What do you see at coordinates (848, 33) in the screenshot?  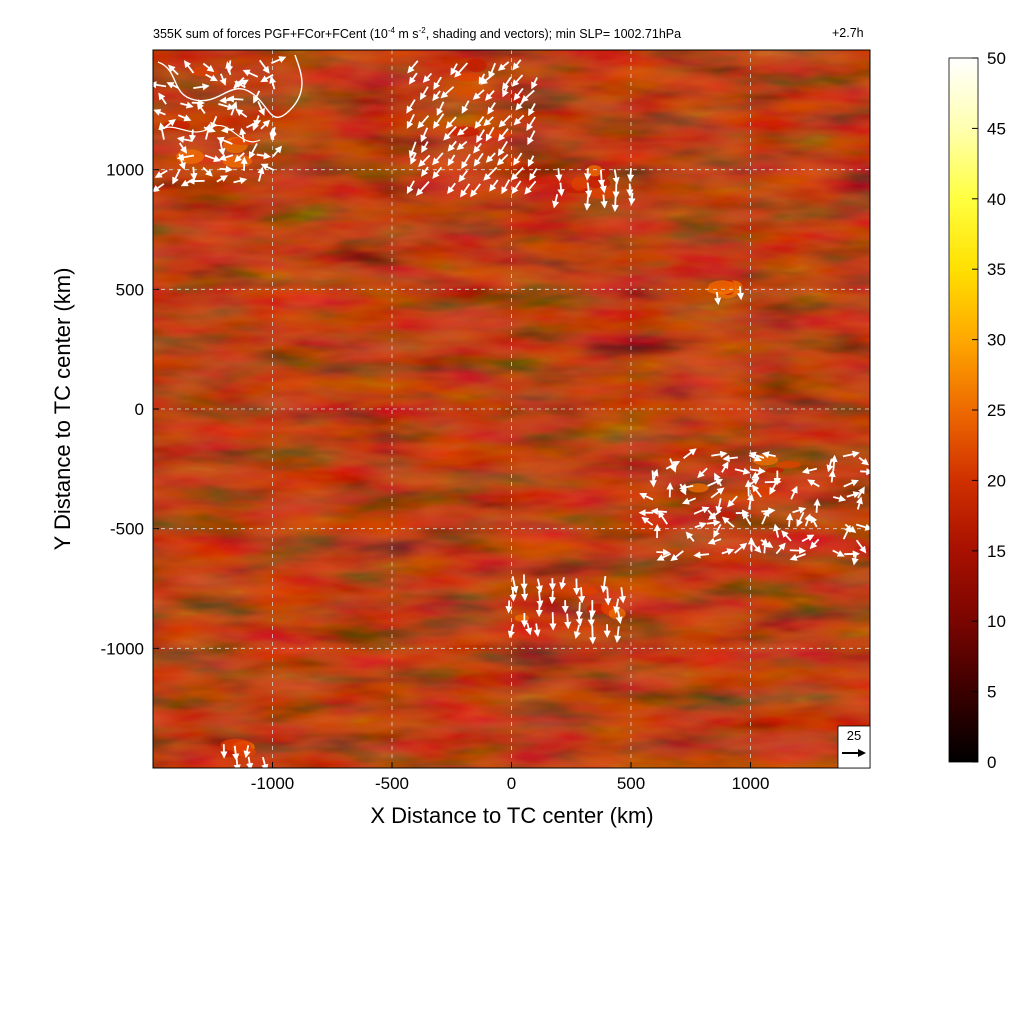 I see `time-label: +2.7h` at bounding box center [848, 33].